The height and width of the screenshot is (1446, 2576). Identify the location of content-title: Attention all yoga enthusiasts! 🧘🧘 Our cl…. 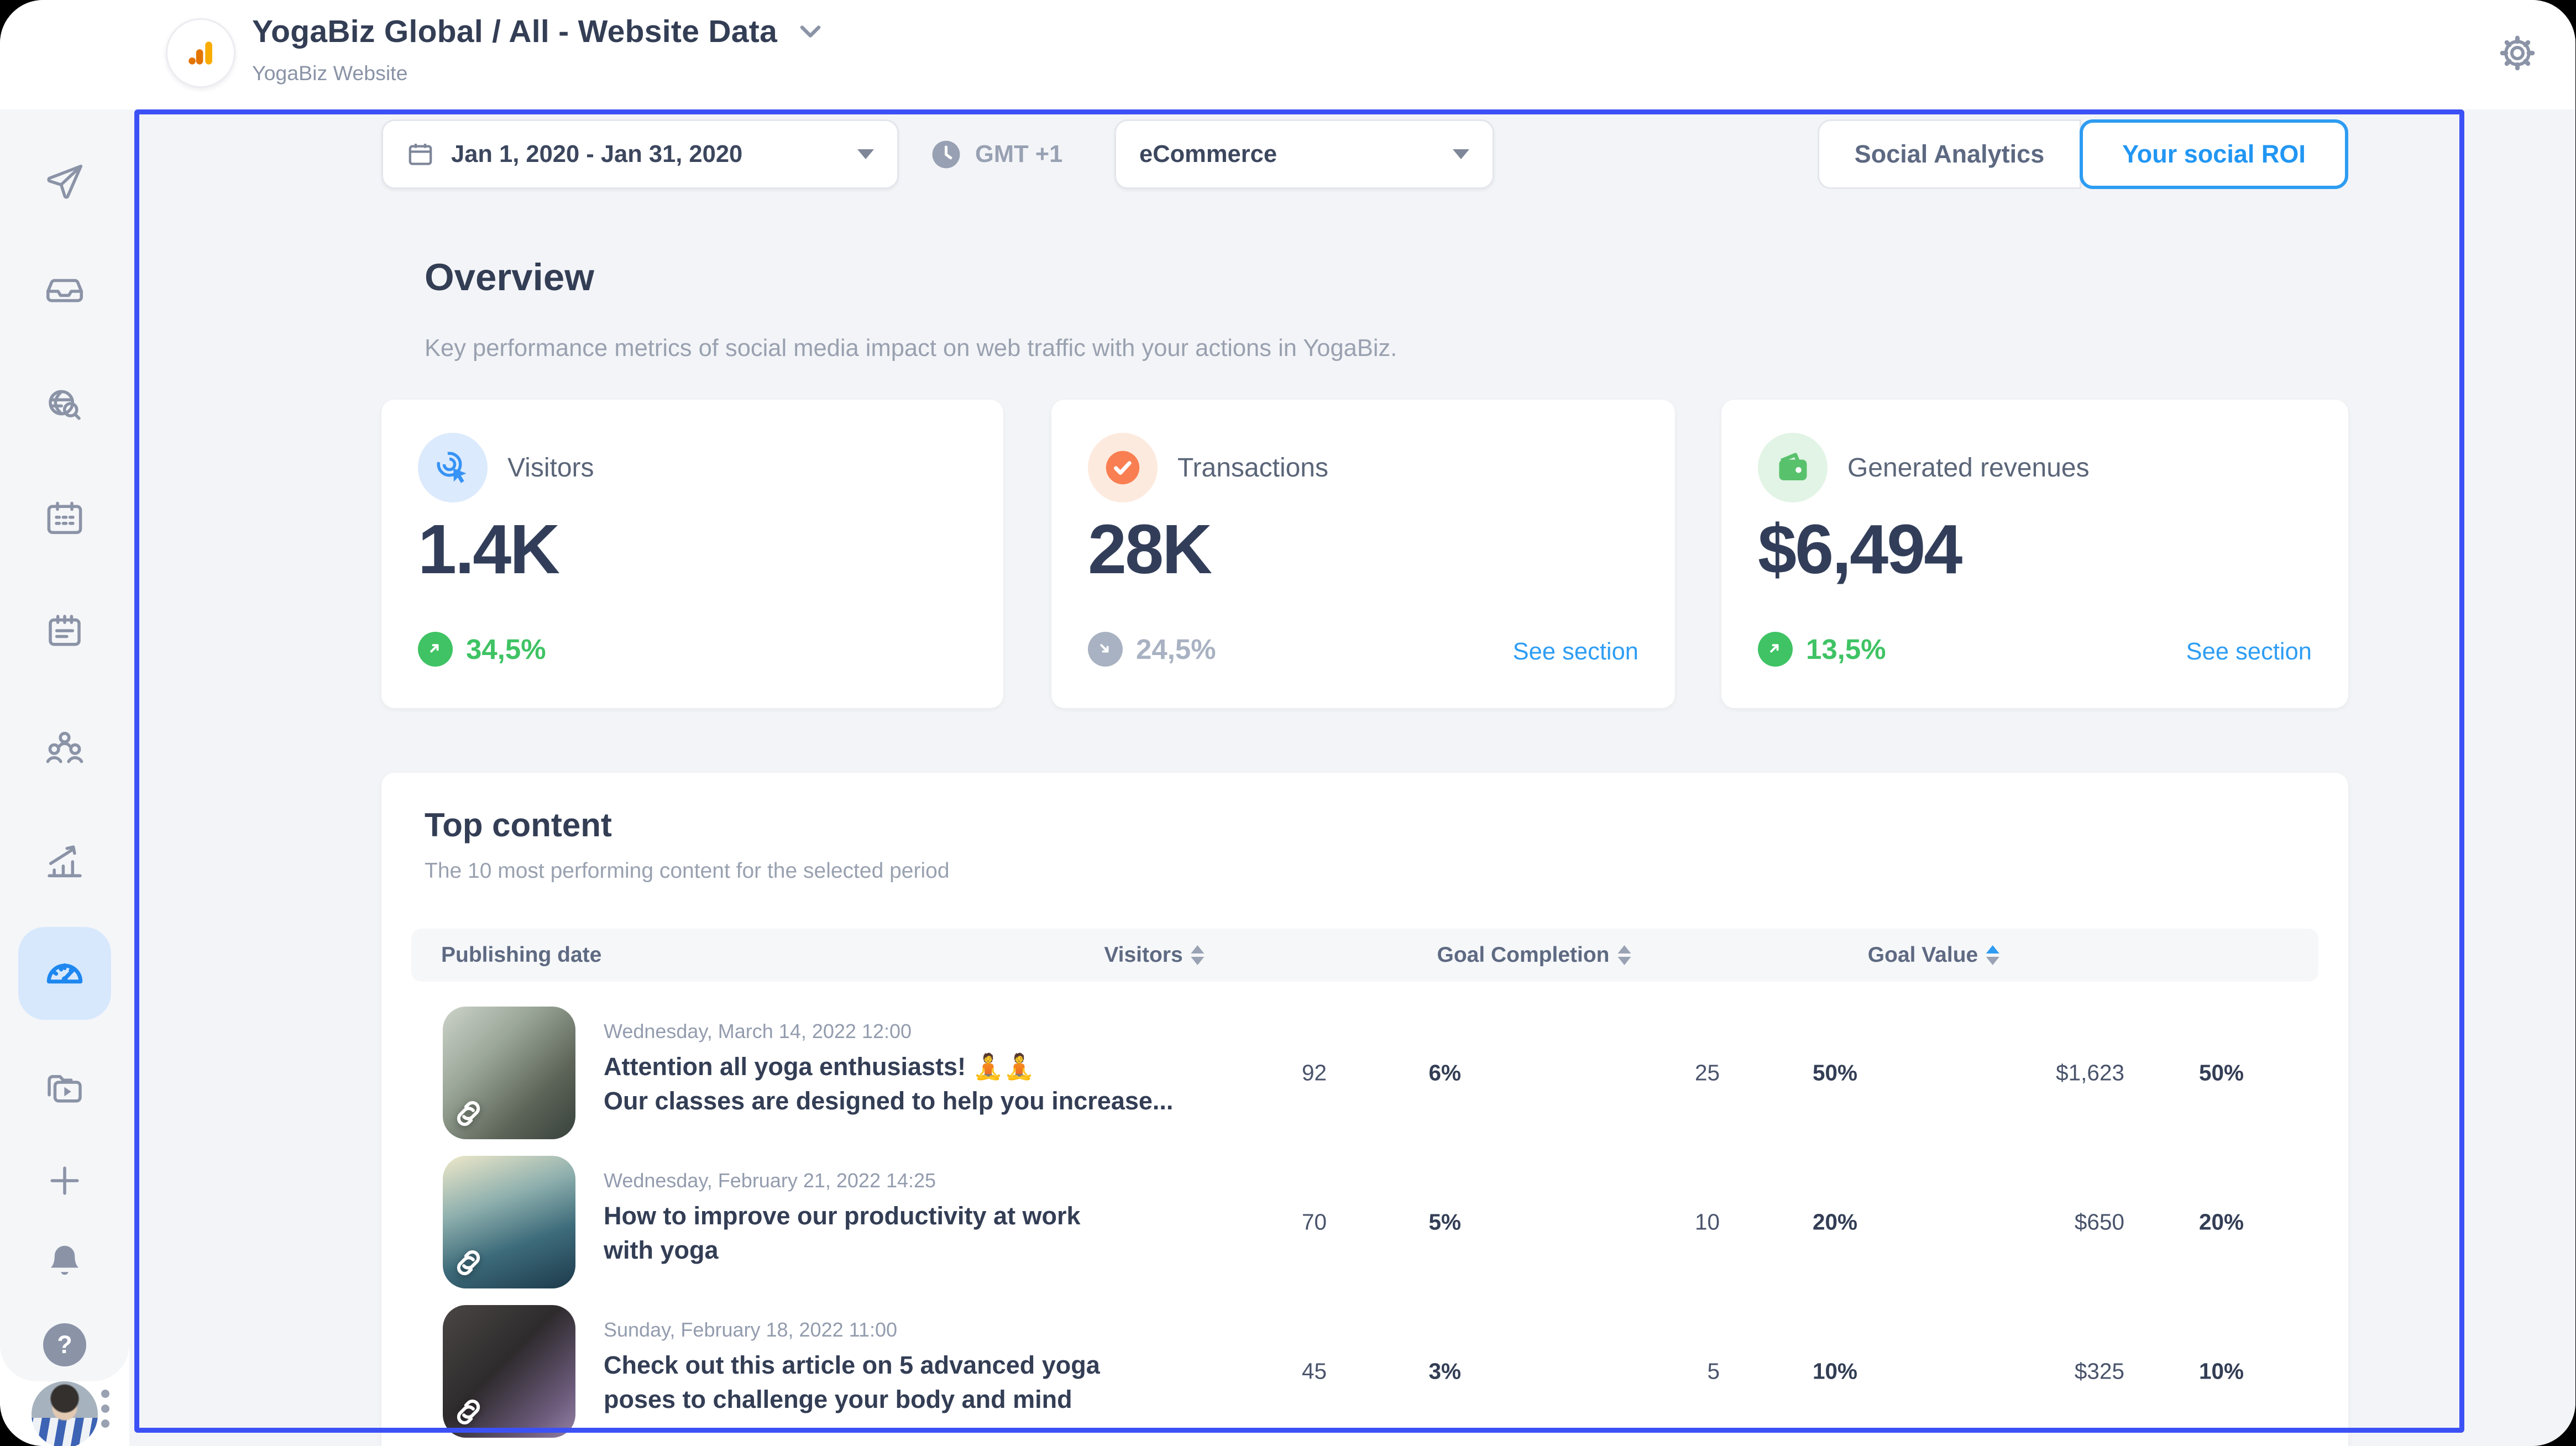
(889, 1083).